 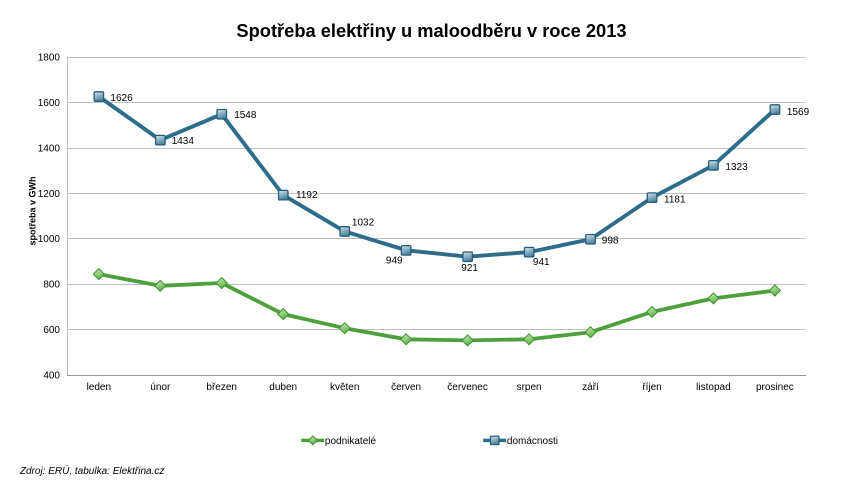 What do you see at coordinates (307, 195) in the screenshot?
I see `svg-text: 1192` at bounding box center [307, 195].